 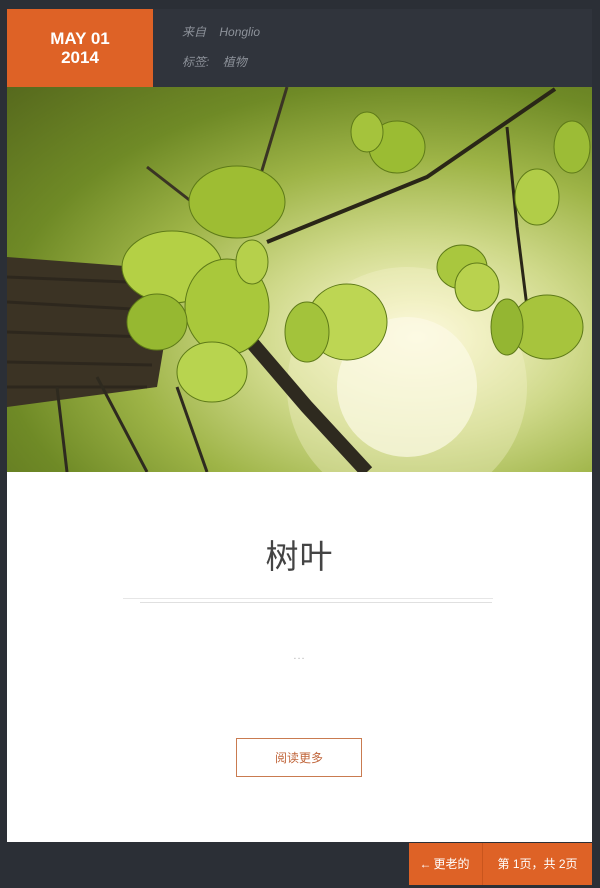 What do you see at coordinates (316, 602) in the screenshot?
I see `title-divider-bottom` at bounding box center [316, 602].